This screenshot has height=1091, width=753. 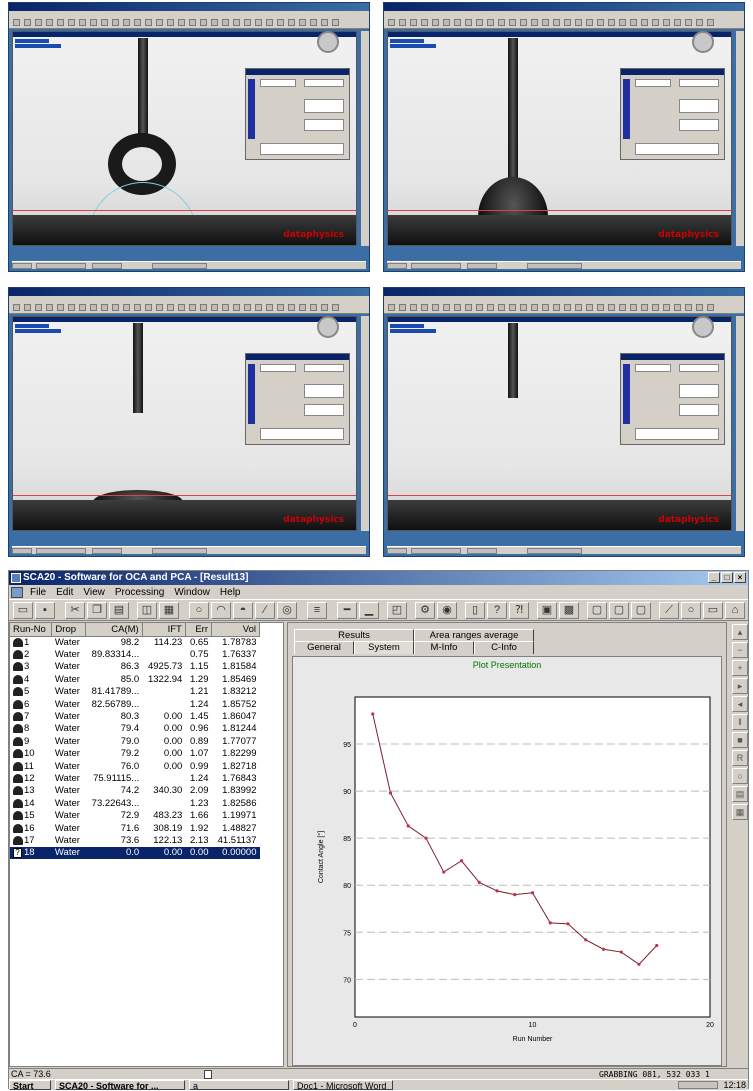 What do you see at coordinates (740, 577) in the screenshot?
I see `close-button: ×` at bounding box center [740, 577].